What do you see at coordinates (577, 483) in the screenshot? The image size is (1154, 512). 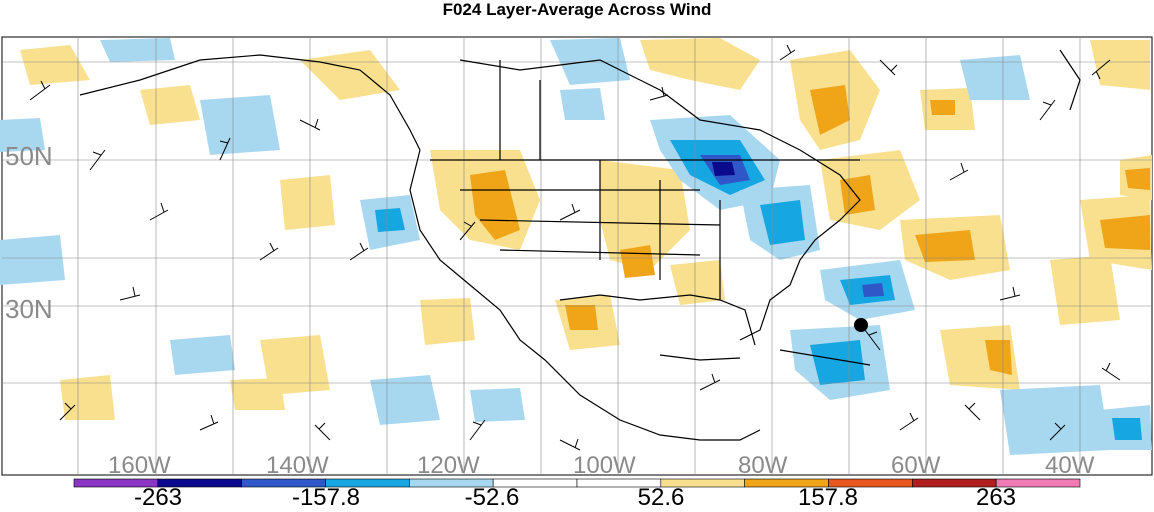 I see `colorbar` at bounding box center [577, 483].